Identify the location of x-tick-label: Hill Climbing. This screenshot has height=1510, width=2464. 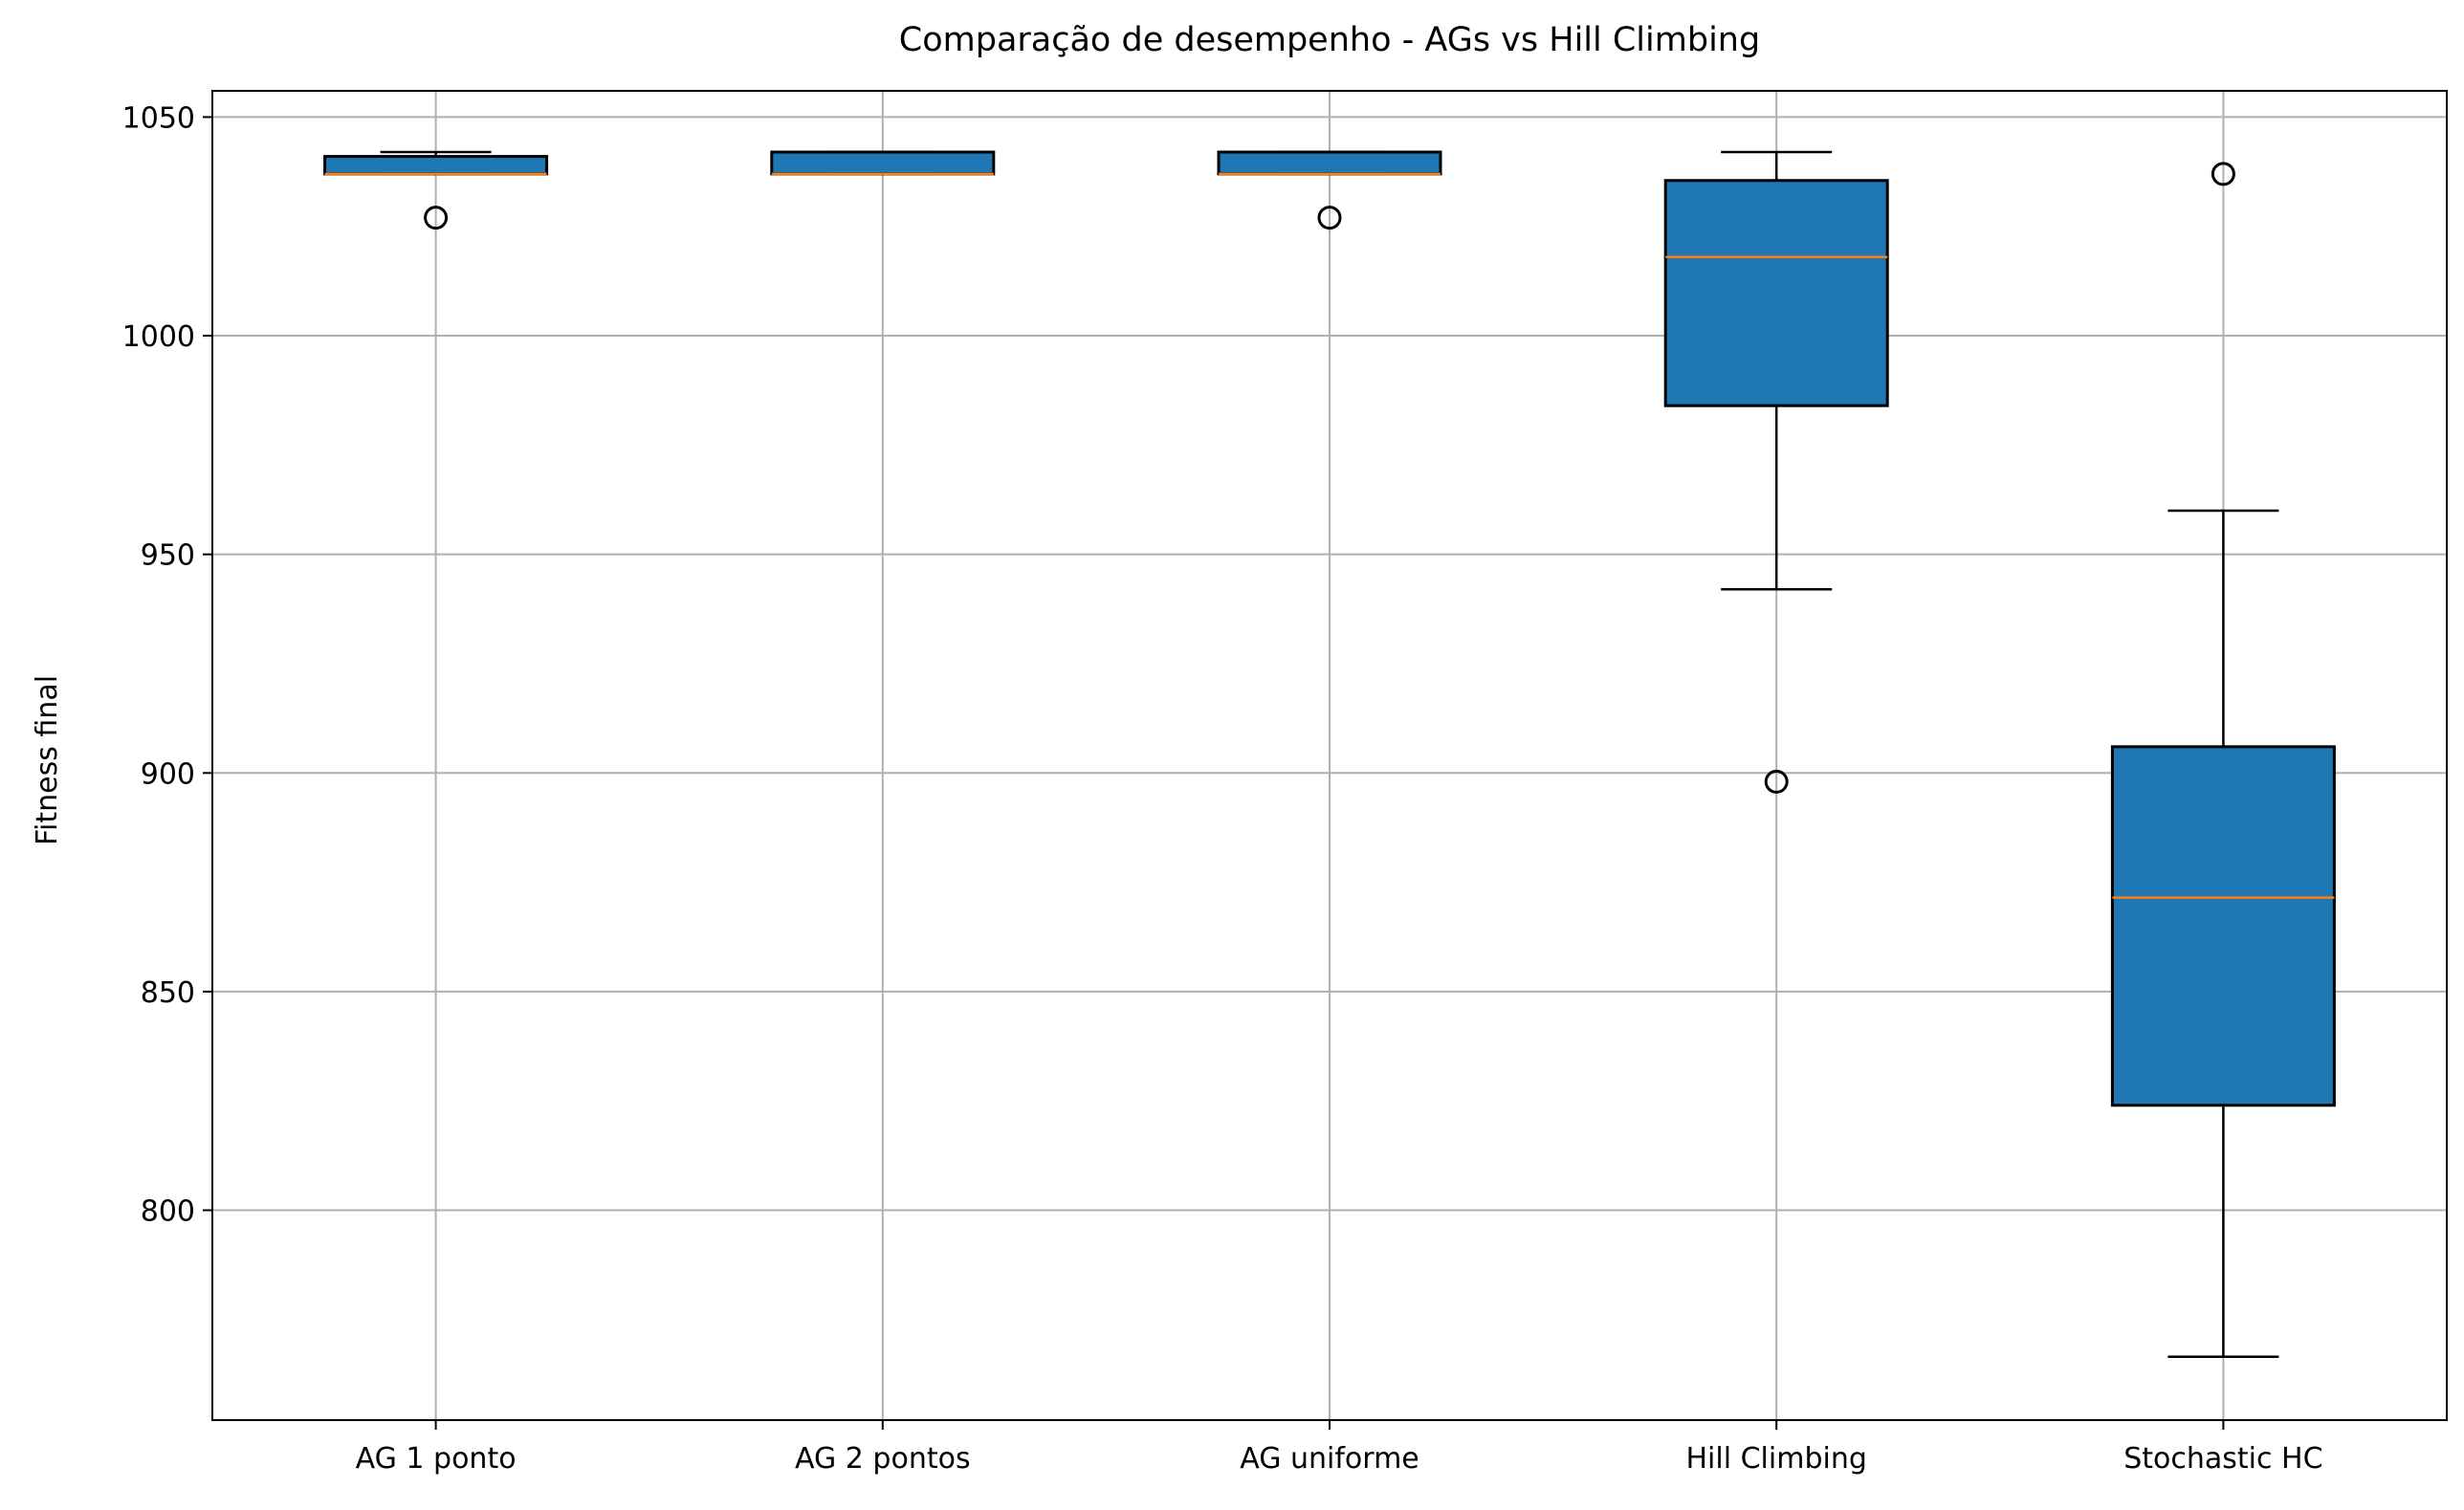
(1776, 1459).